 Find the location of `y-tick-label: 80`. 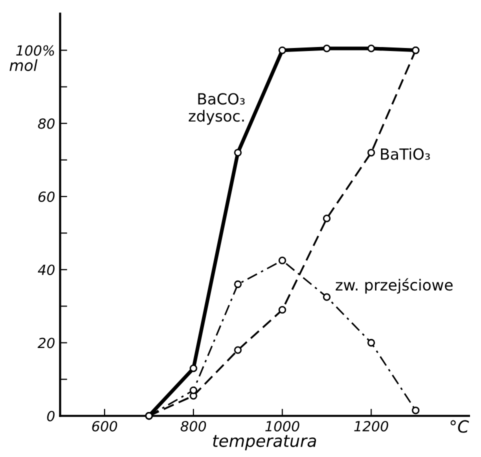

y-tick-label: 80 is located at coordinates (46, 123).